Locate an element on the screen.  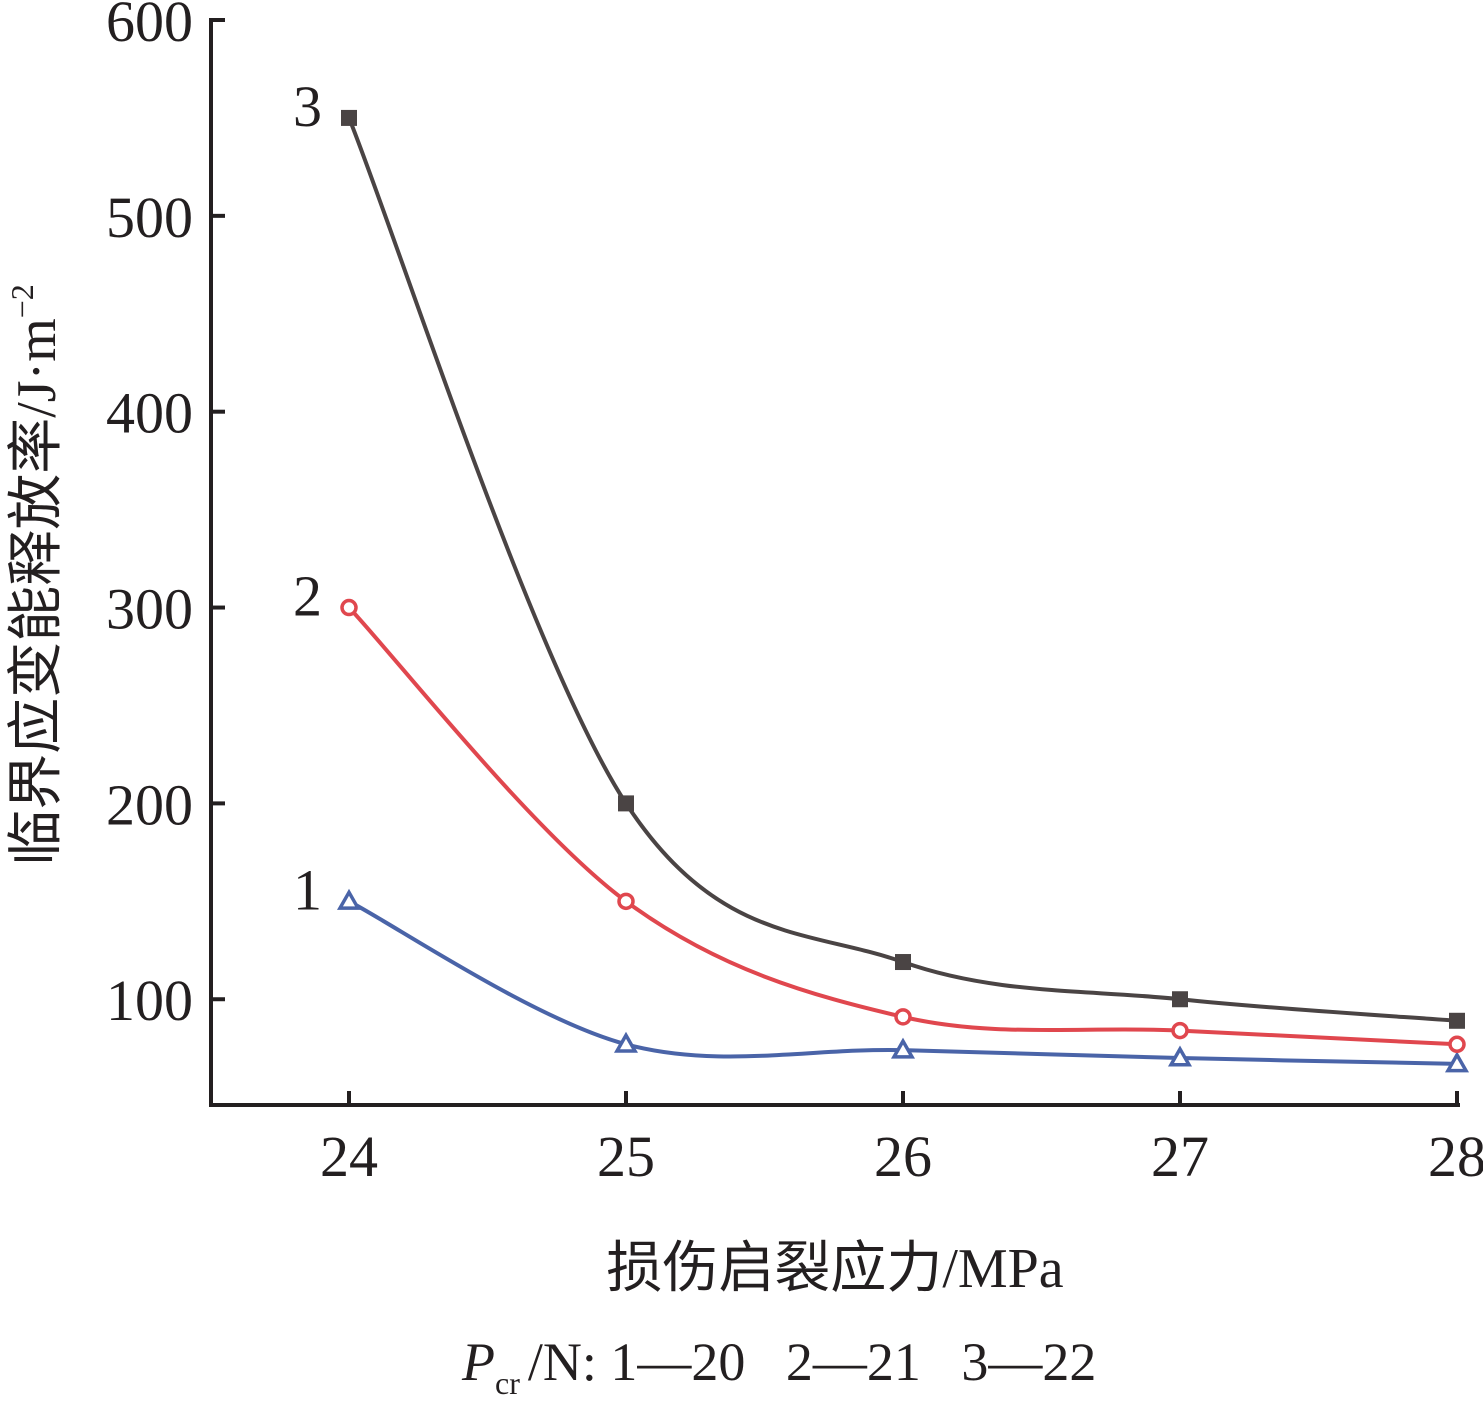
y-axis-label: 临界应变能释放率/J·m−2 is located at coordinates (36, 575).